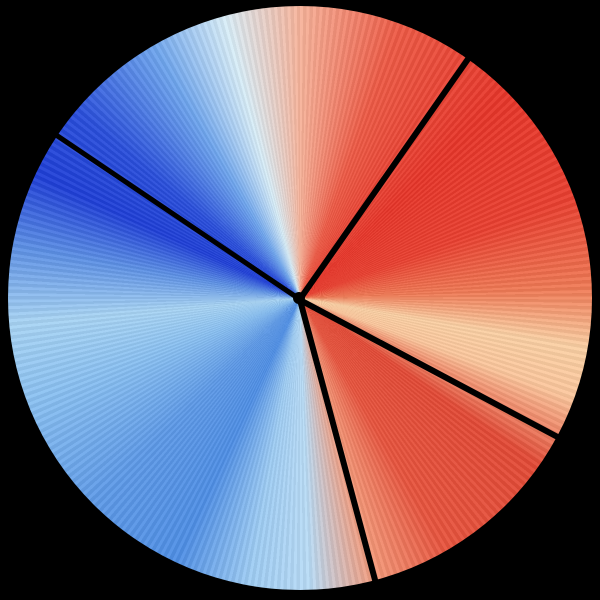 The width and height of the screenshot is (600, 600). Describe the element at coordinates (299, 298) in the screenshot. I see `radar-center` at that location.